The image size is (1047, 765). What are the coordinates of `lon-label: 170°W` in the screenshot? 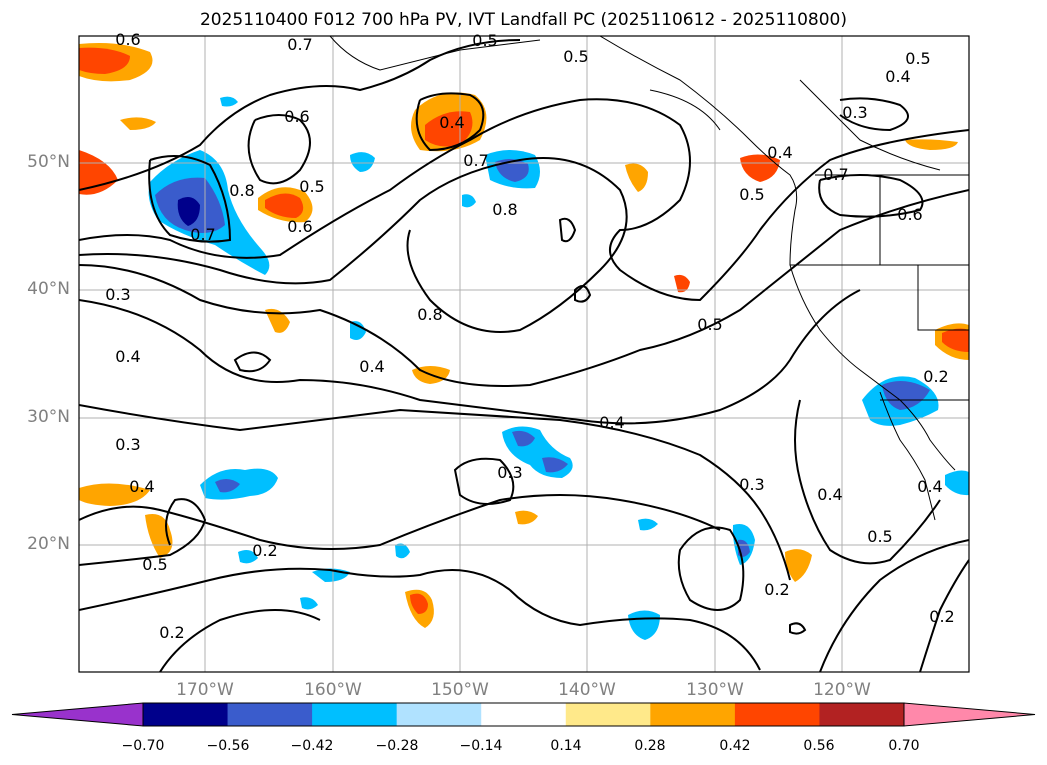 It's located at (205, 690).